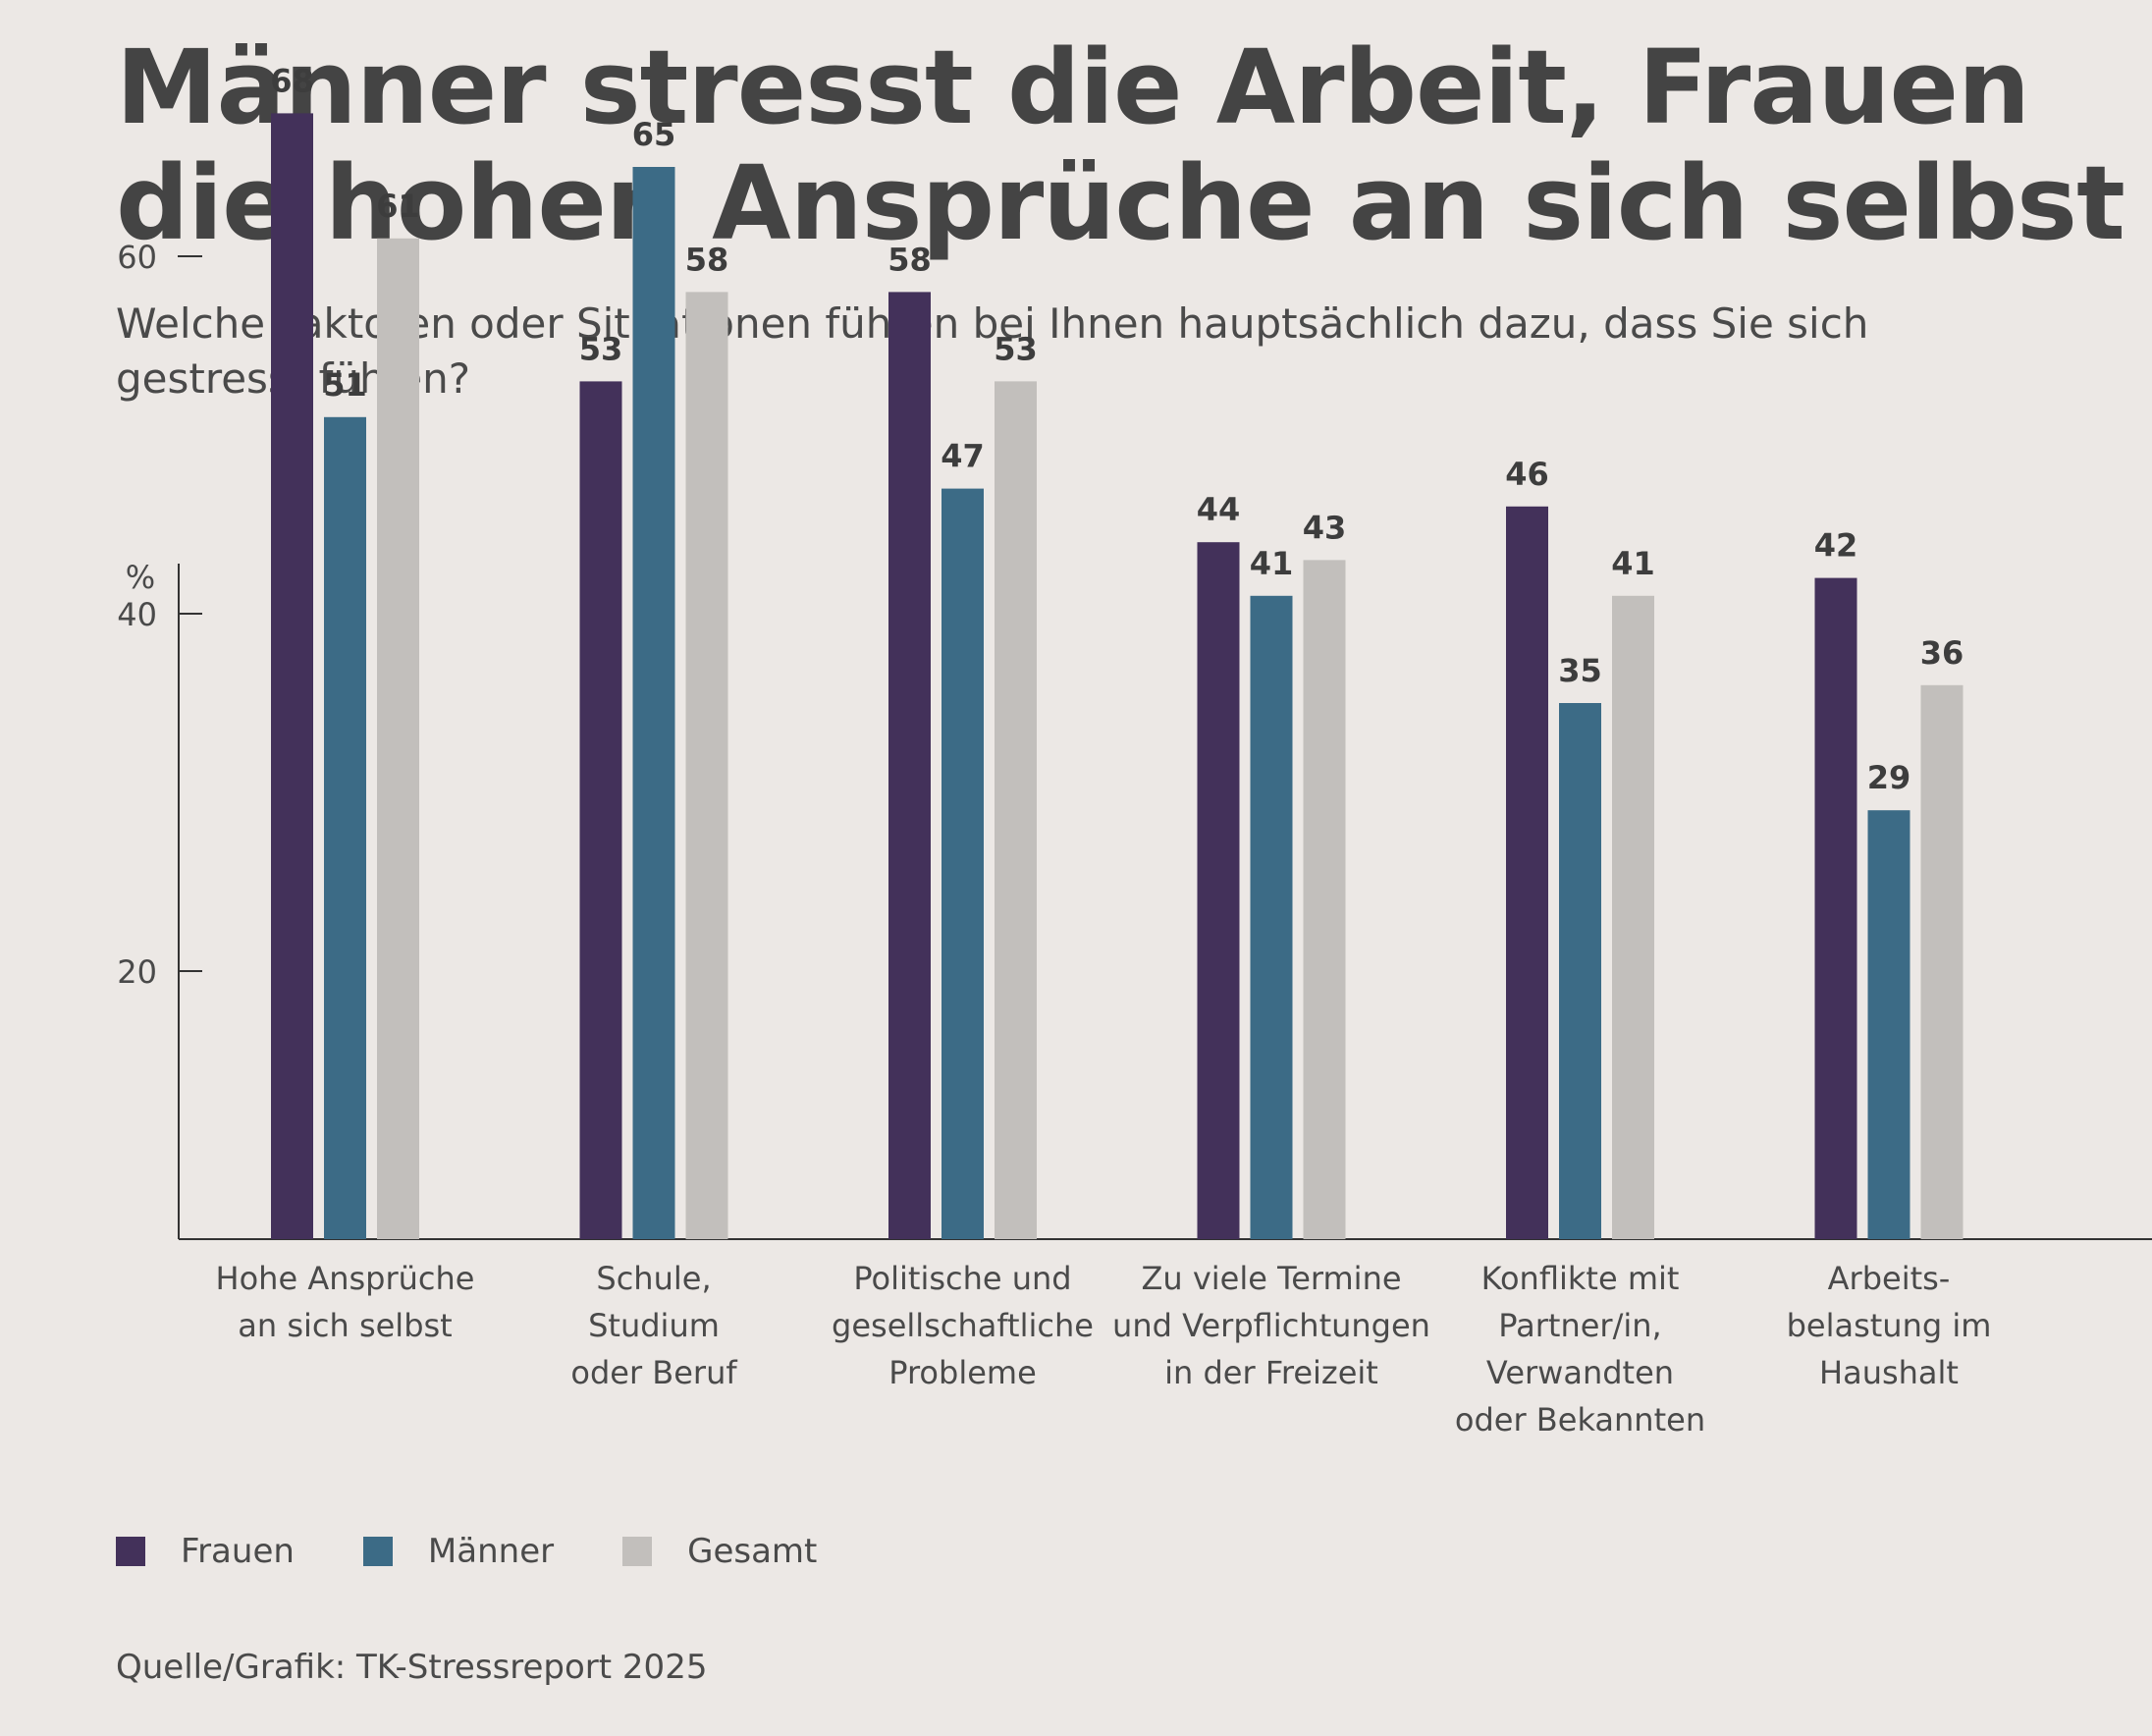 Image resolution: width=2152 pixels, height=1736 pixels. I want to click on value-label-gesamt-5: 41, so click(1633, 563).